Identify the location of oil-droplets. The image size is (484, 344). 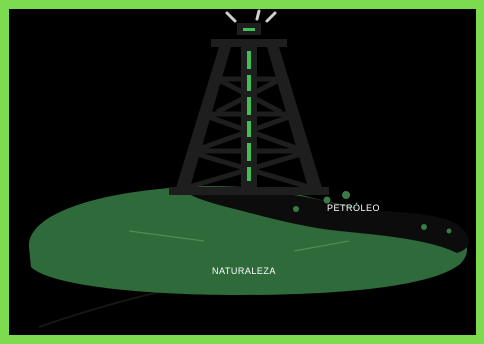
(372, 212).